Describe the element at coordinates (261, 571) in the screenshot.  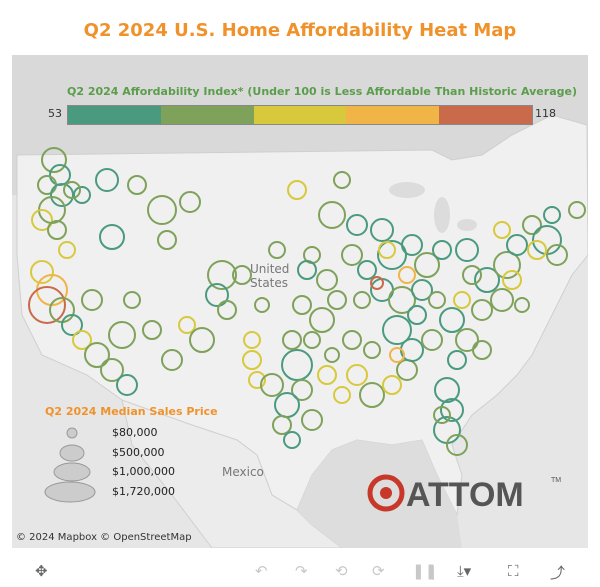
I see `undo-icon: ↶` at that location.